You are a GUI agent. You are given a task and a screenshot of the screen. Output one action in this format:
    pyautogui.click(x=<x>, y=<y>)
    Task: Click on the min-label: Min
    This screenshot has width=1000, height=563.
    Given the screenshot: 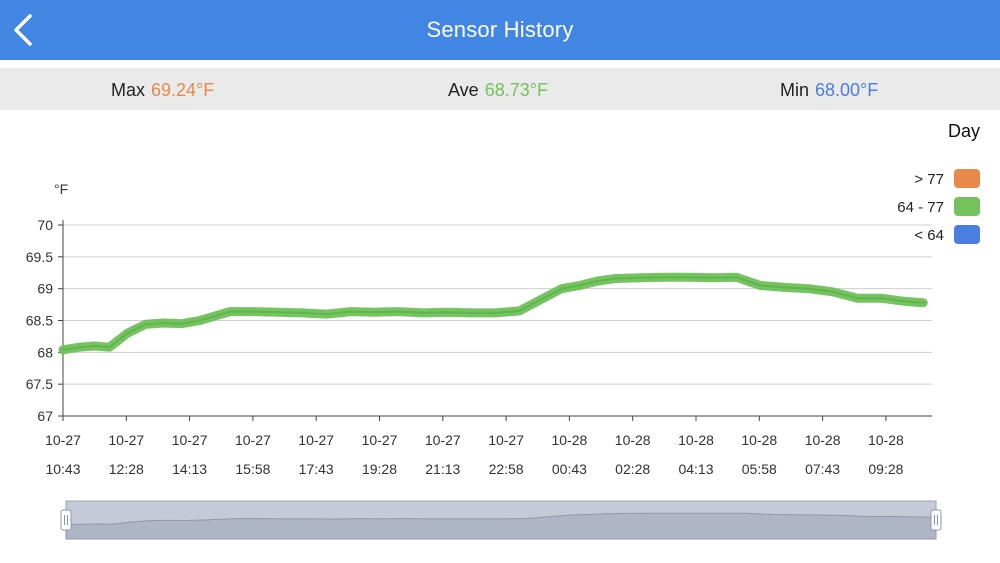 What is the action you would take?
    pyautogui.click(x=795, y=90)
    